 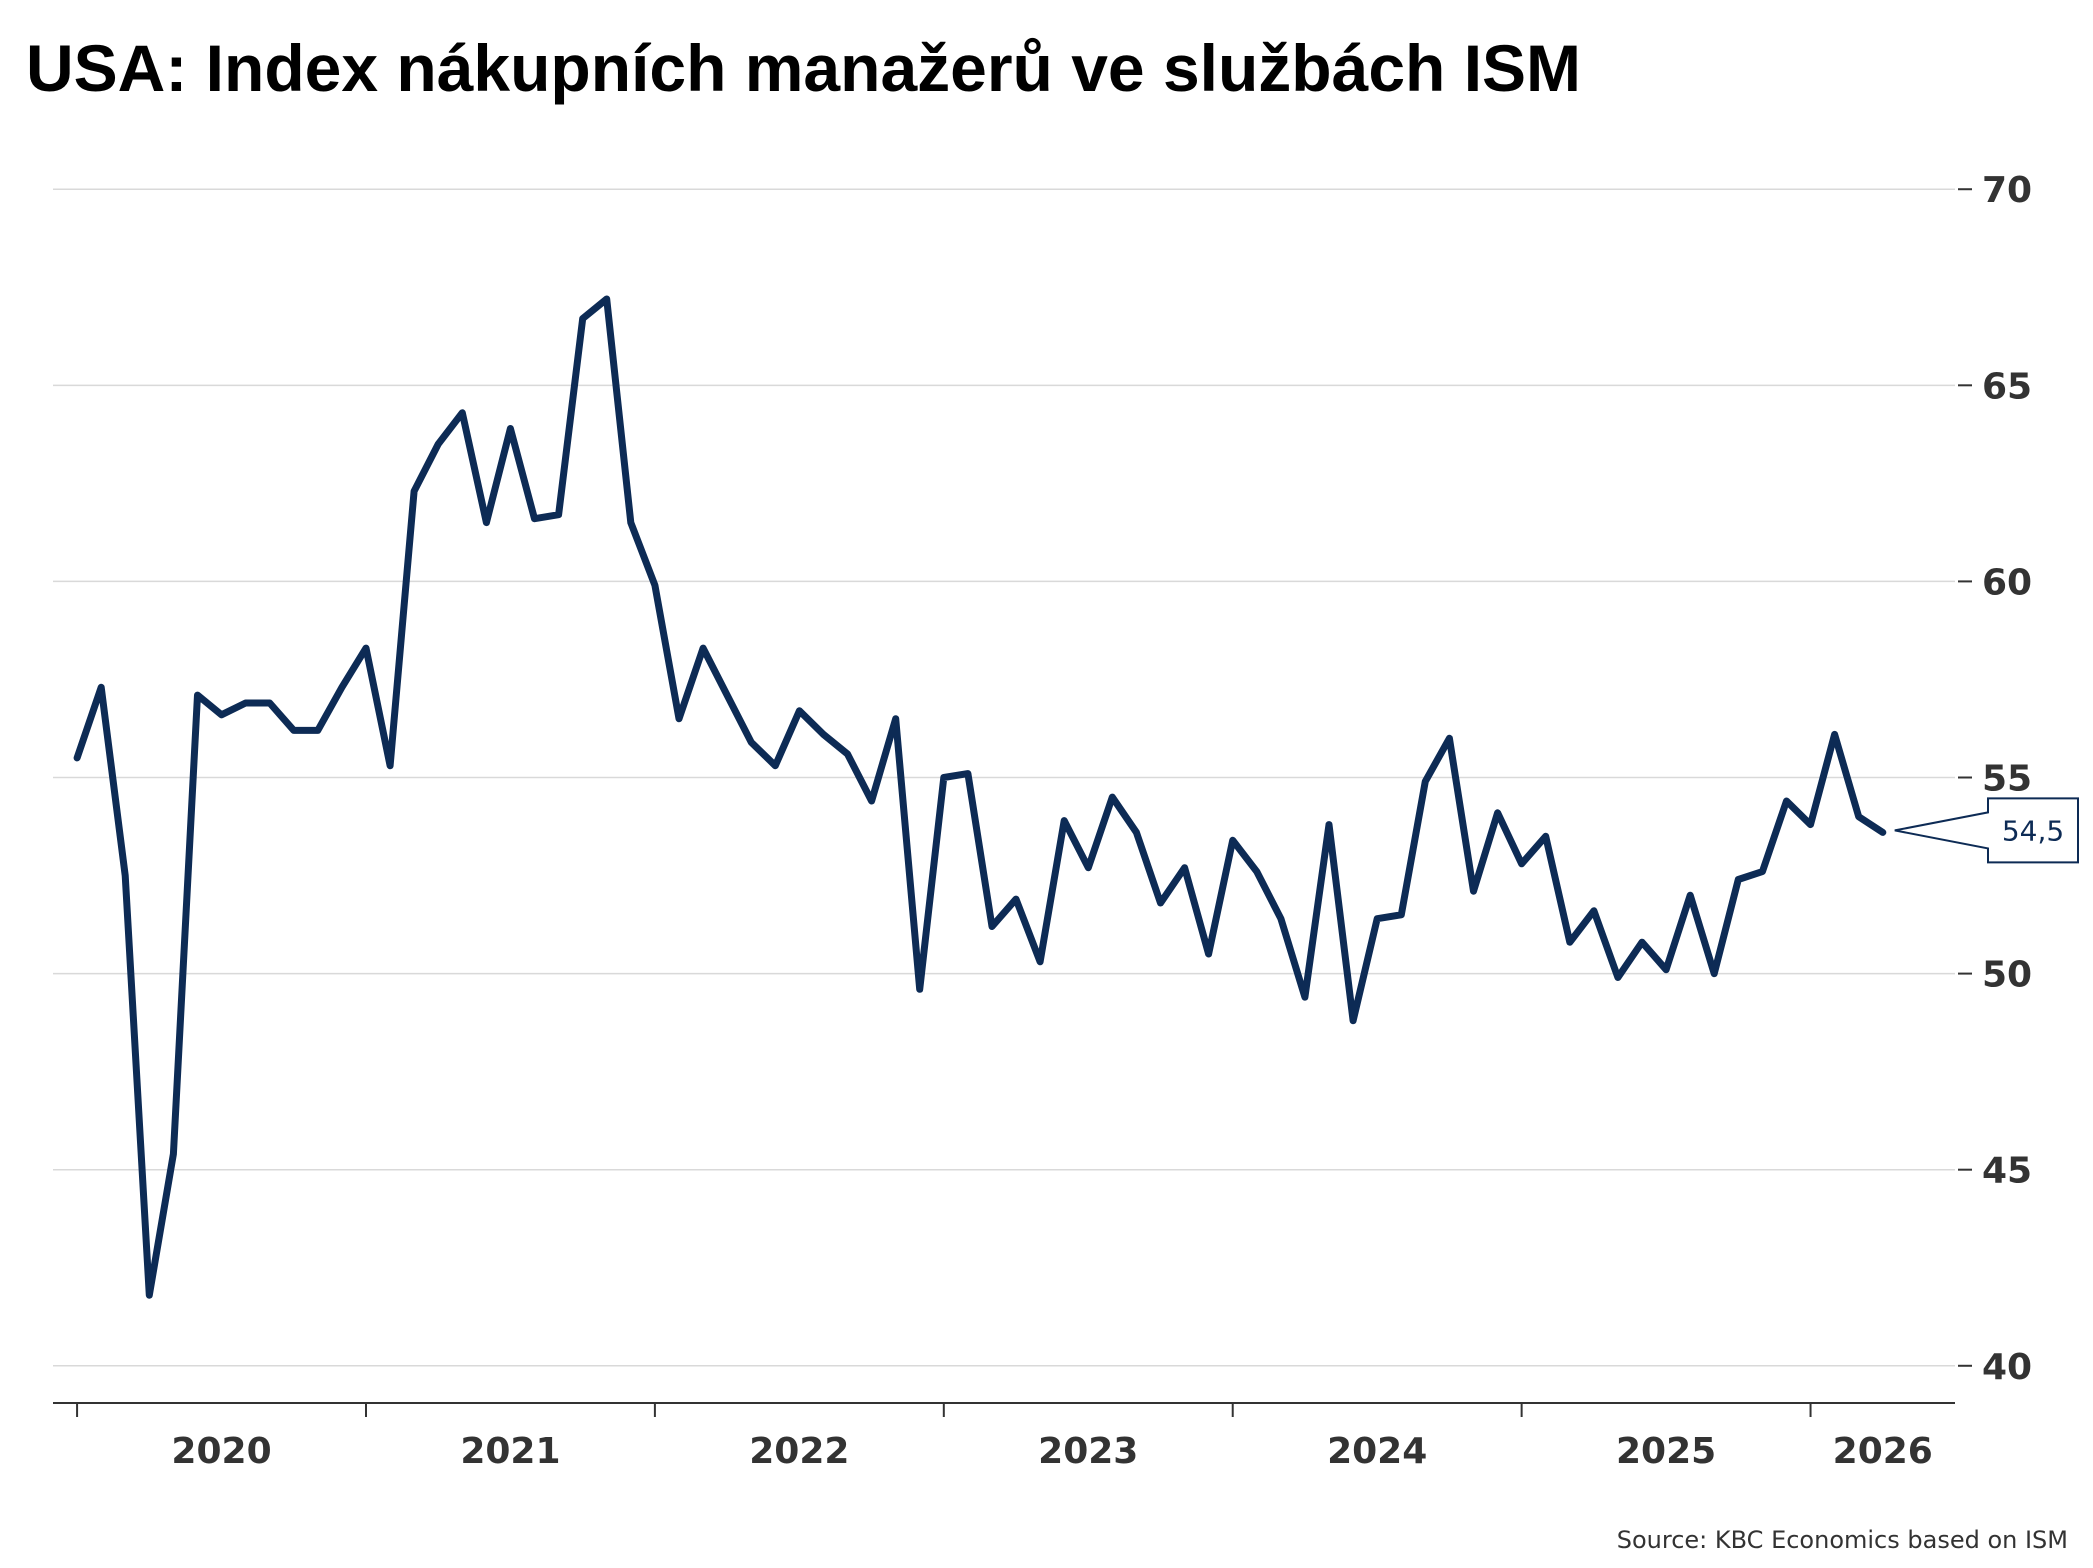 What do you see at coordinates (1088, 1451) in the screenshot?
I see `x-tick-label-2023: 2023` at bounding box center [1088, 1451].